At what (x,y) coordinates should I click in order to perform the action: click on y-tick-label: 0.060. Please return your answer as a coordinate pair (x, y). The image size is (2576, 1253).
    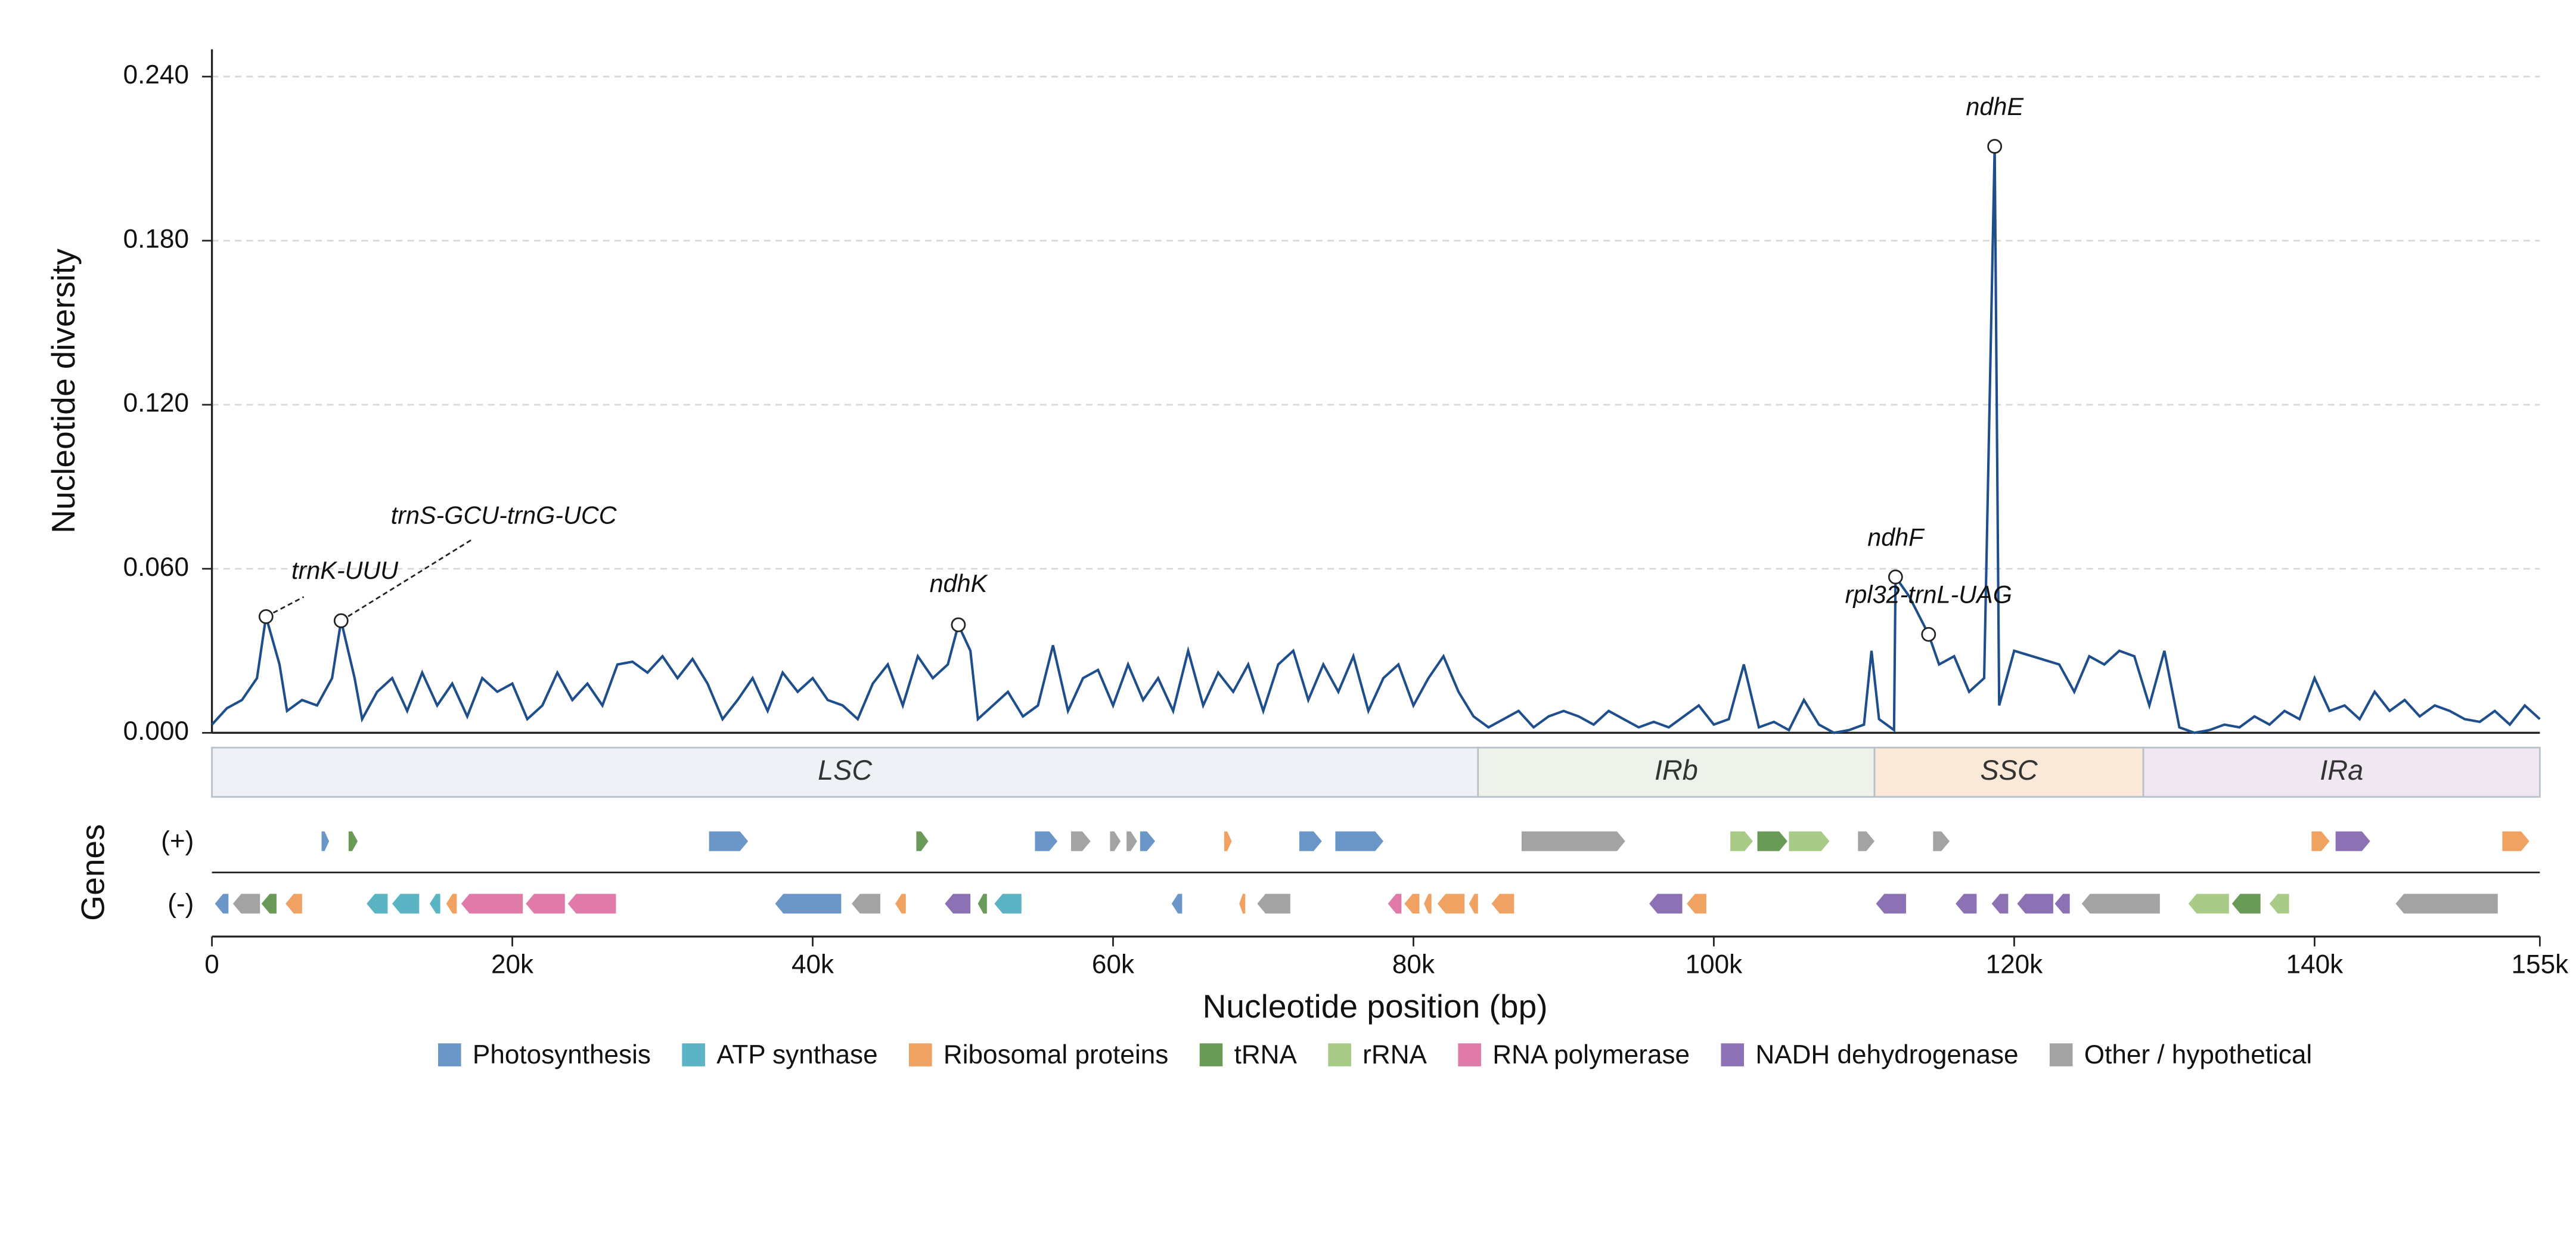
    Looking at the image, I should click on (156, 567).